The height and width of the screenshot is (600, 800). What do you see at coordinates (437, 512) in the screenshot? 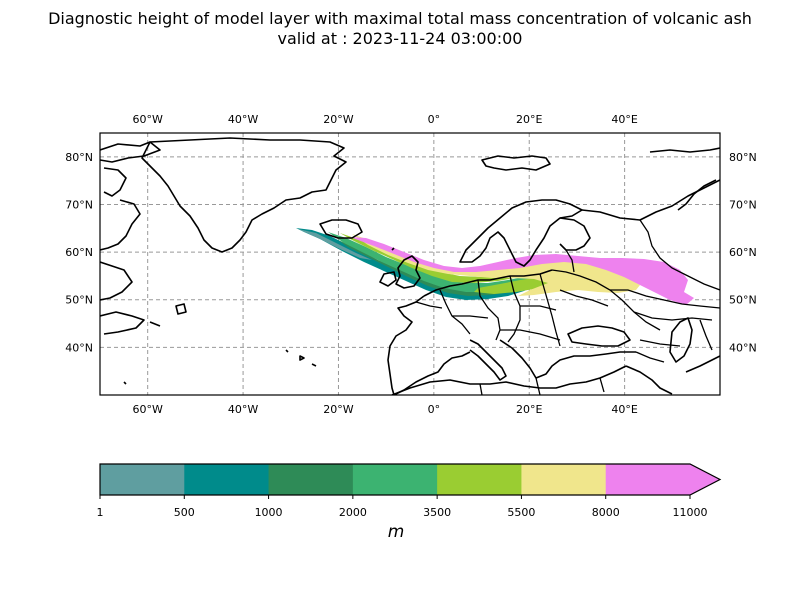
I see `colorbar-tick-label: 3500` at bounding box center [437, 512].